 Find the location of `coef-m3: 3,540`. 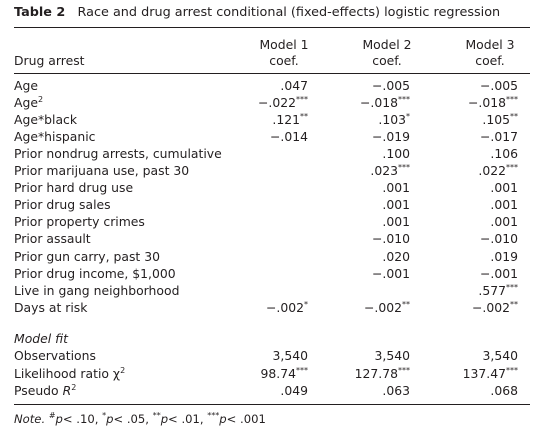

coef-m3: 3,540 is located at coordinates (500, 356).